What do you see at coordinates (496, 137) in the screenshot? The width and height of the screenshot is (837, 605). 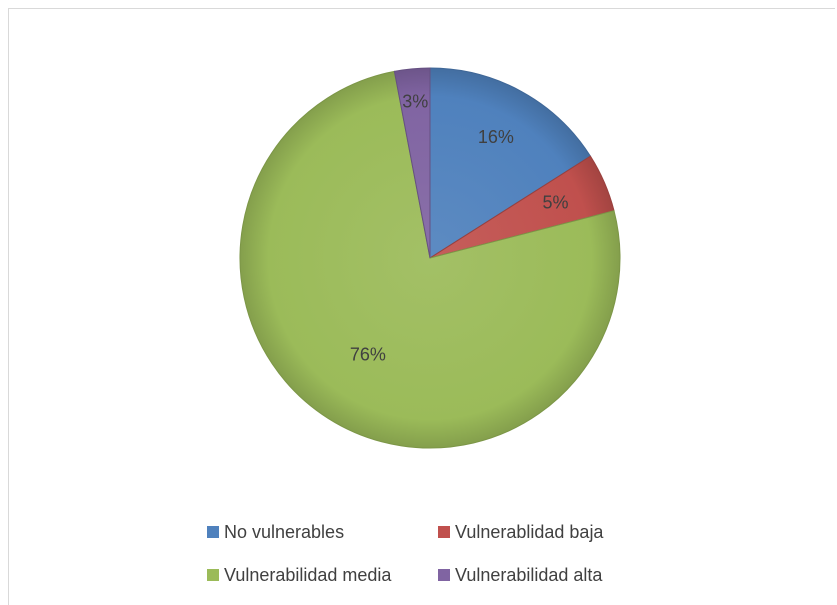 I see `pie-data-label: 16%` at bounding box center [496, 137].